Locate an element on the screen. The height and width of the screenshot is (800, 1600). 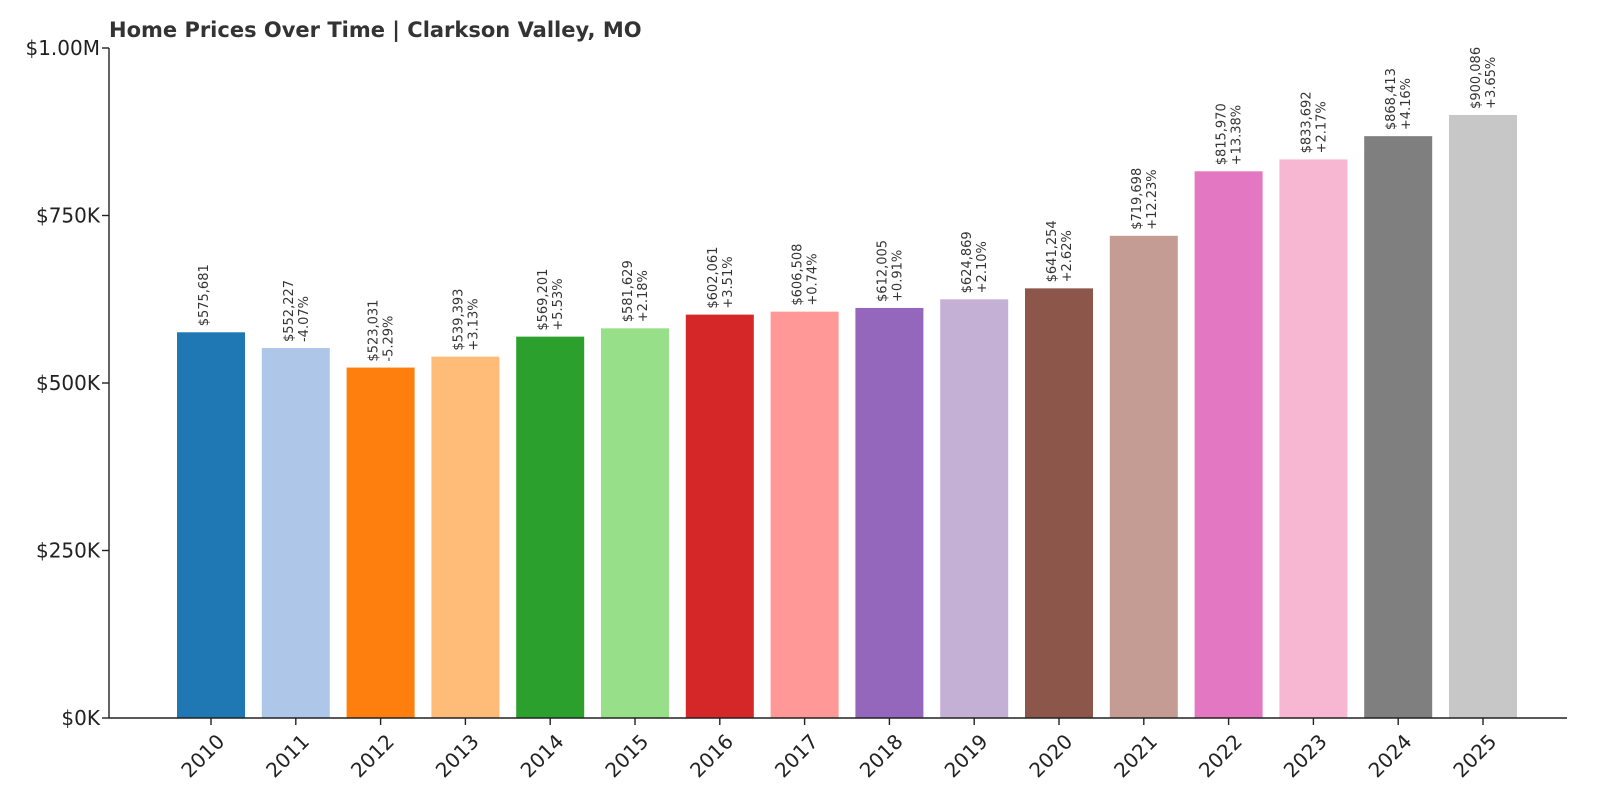
bar-change-label: +2.18% is located at coordinates (643, 296).